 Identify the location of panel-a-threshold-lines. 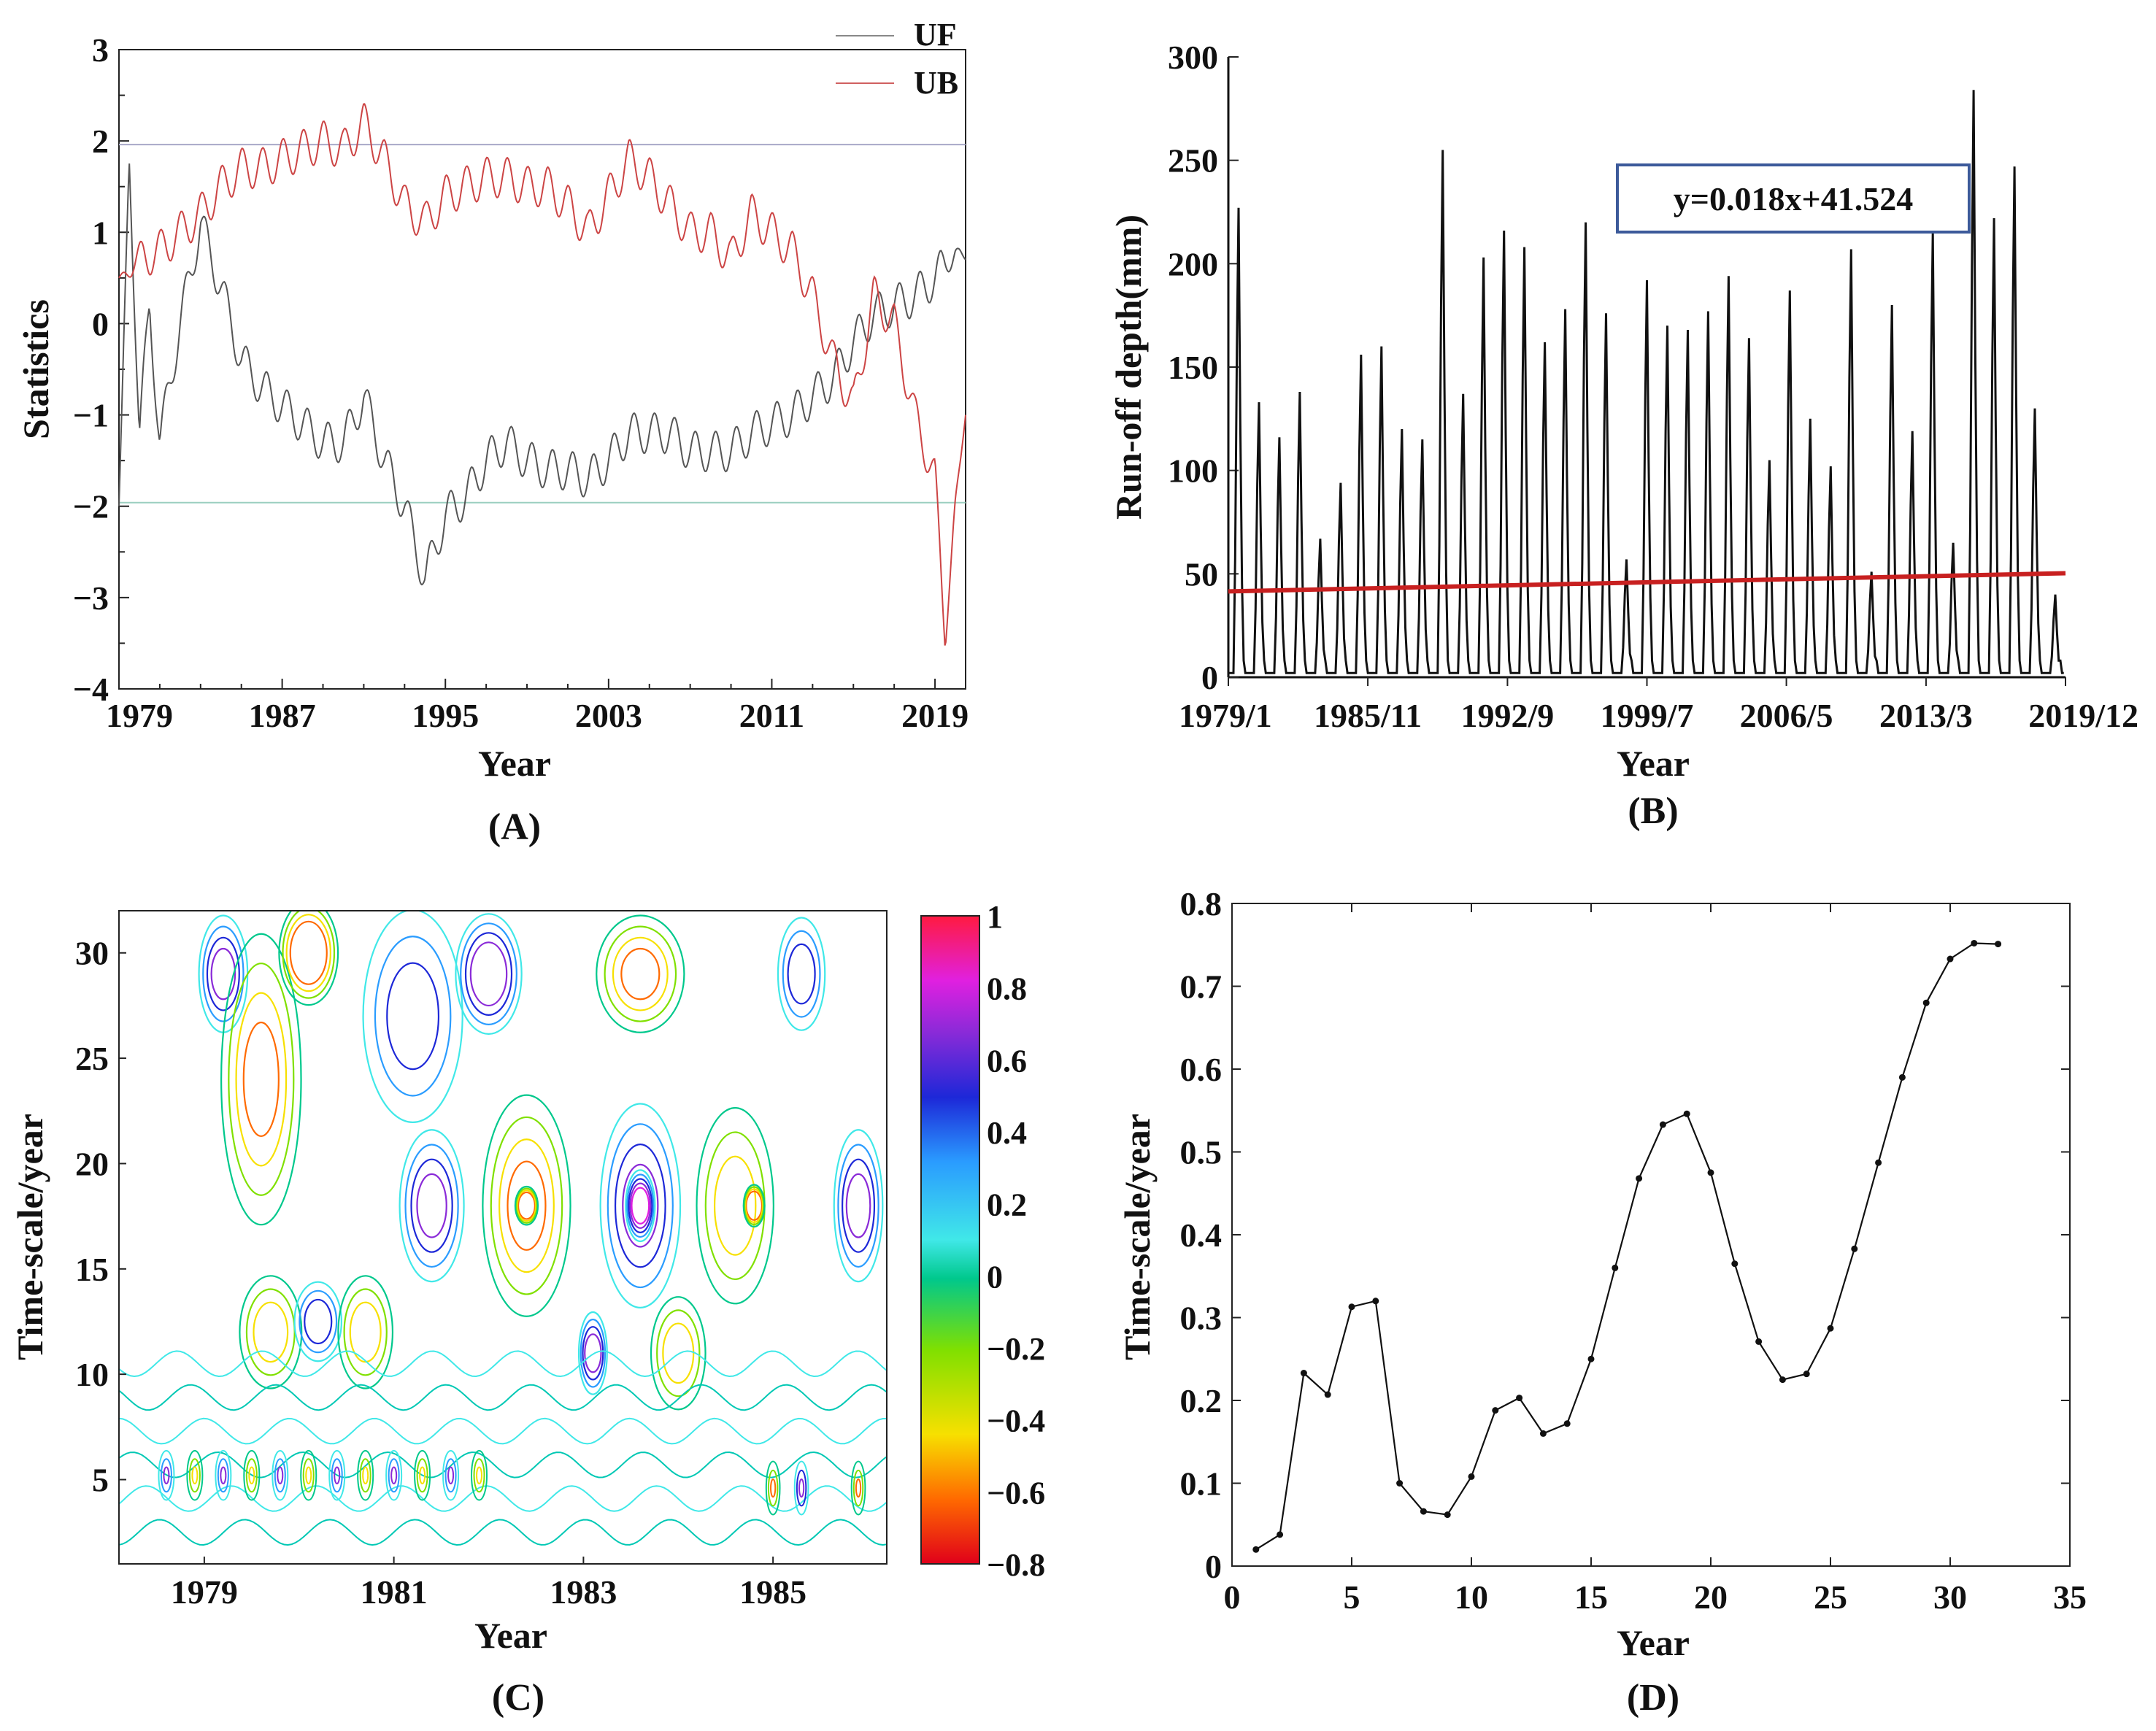
(542, 324).